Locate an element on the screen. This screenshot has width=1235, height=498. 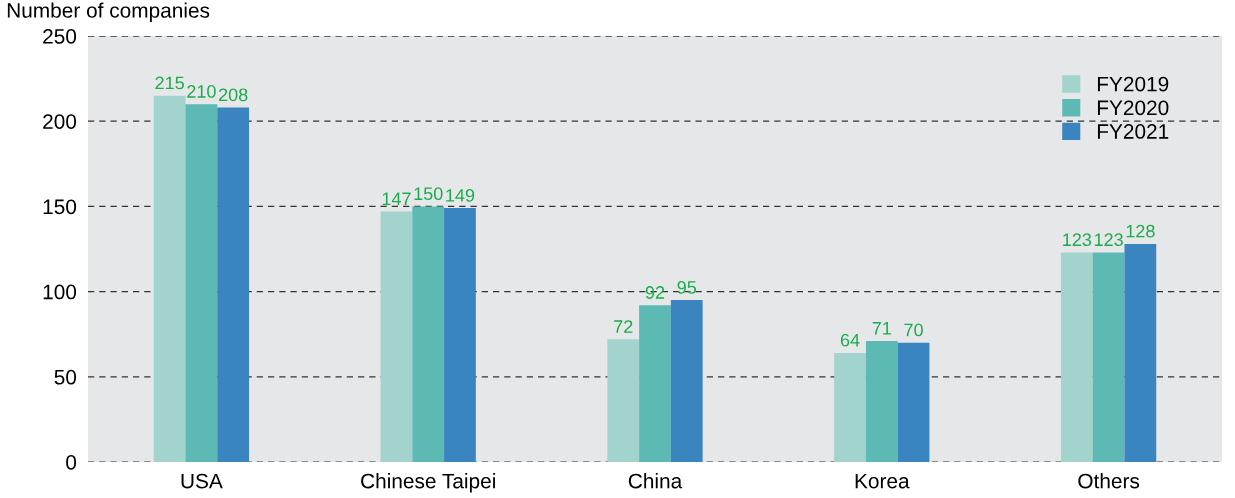
data-label: 92 is located at coordinates (655, 292).